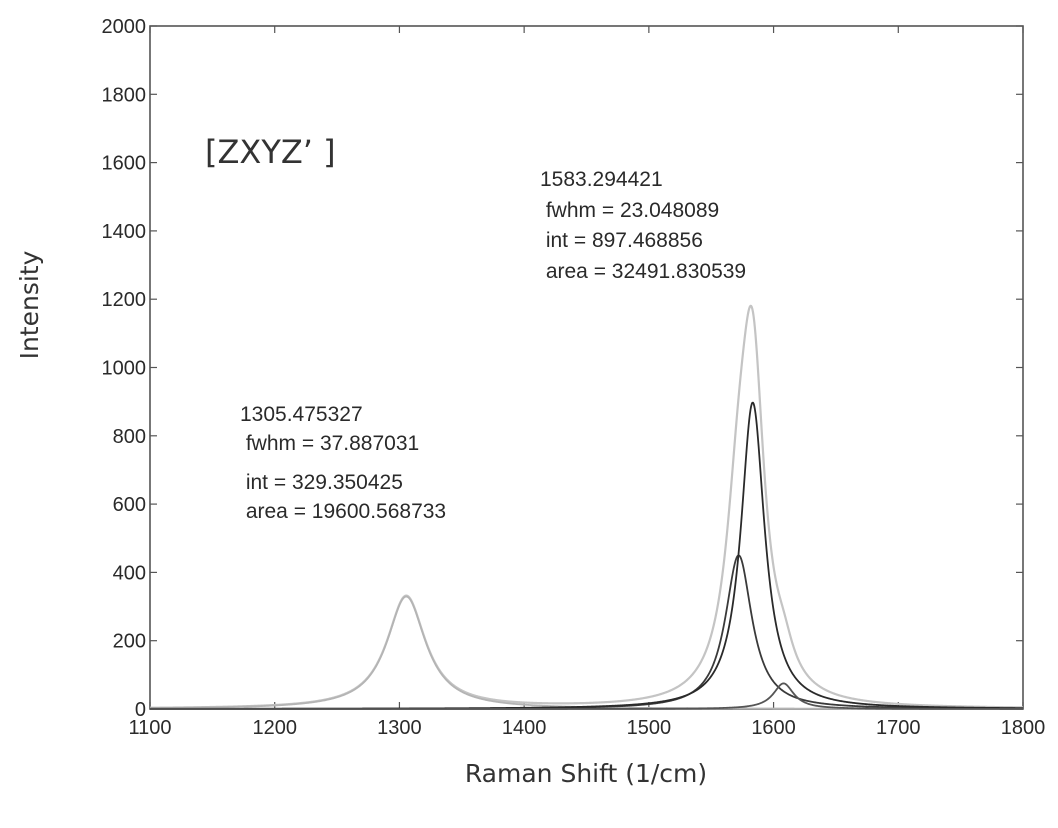 Image resolution: width=1058 pixels, height=828 pixels. Describe the element at coordinates (343, 511) in the screenshot. I see `annotation-1-line-4: area = 19600.568733` at that location.